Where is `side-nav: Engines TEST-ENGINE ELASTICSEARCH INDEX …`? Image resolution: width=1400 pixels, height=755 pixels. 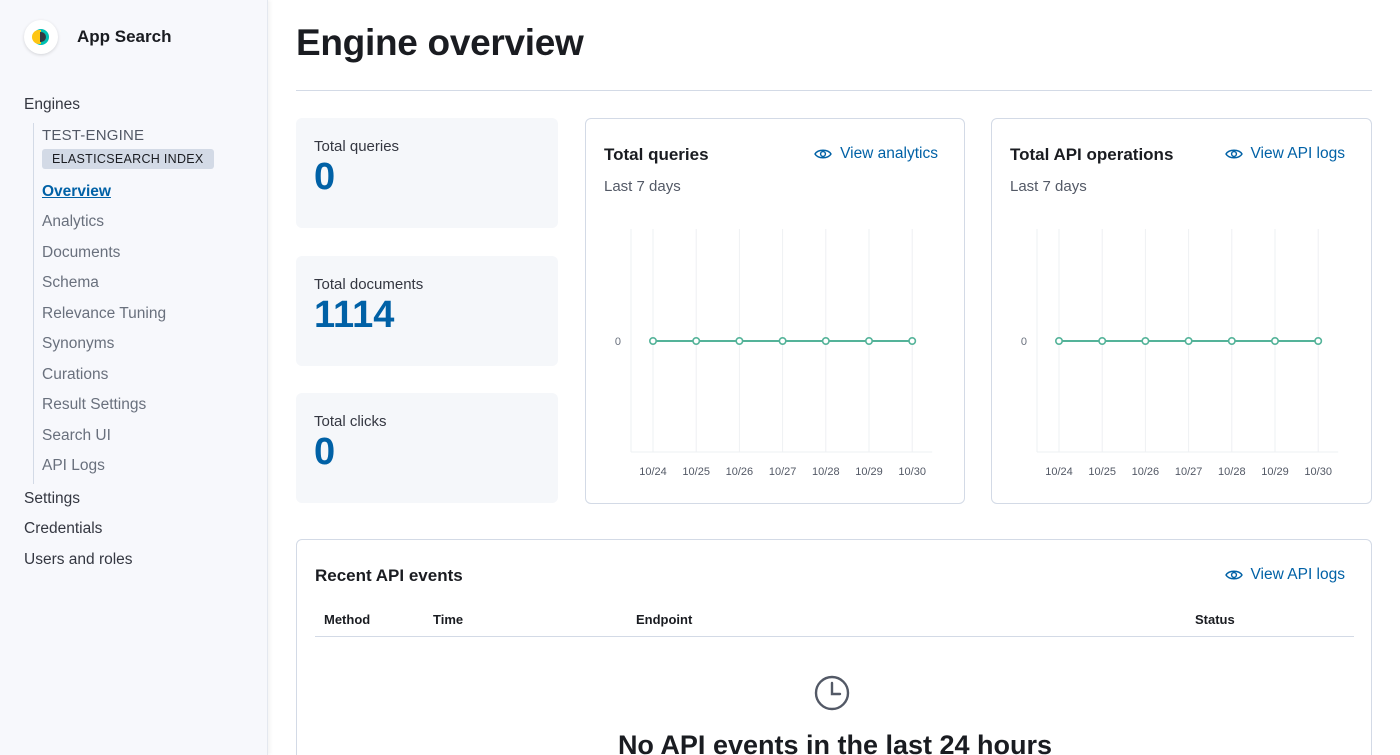 side-nav: Engines TEST-ENGINE ELASTICSEARCH INDEX … is located at coordinates (119, 332).